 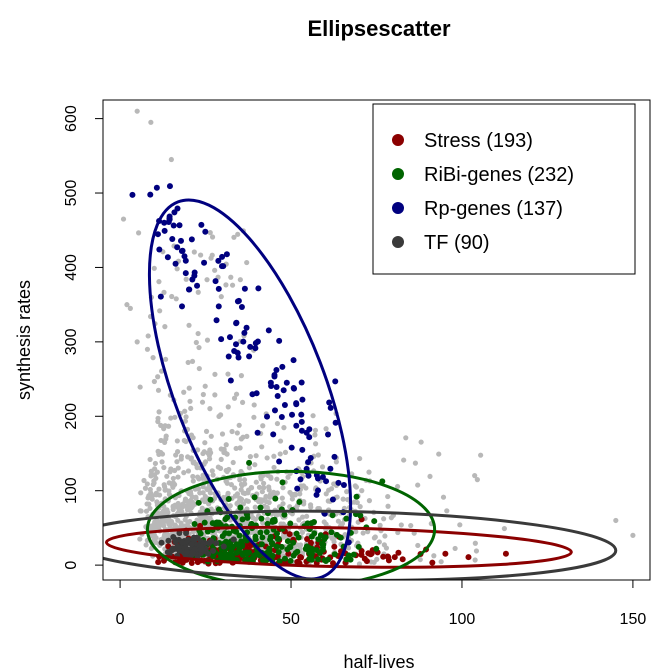 I want to click on legend-swatch-stress, so click(x=398, y=140).